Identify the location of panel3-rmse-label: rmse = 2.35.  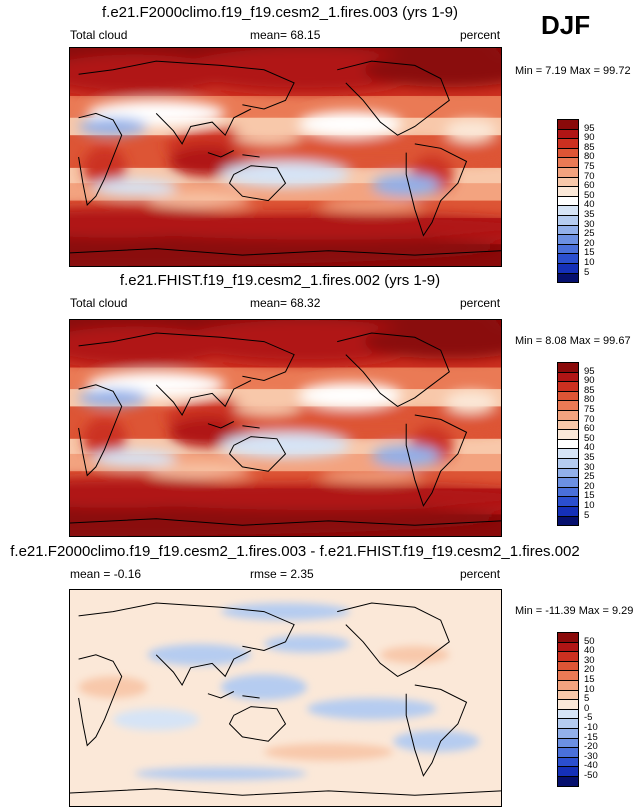
(282, 574).